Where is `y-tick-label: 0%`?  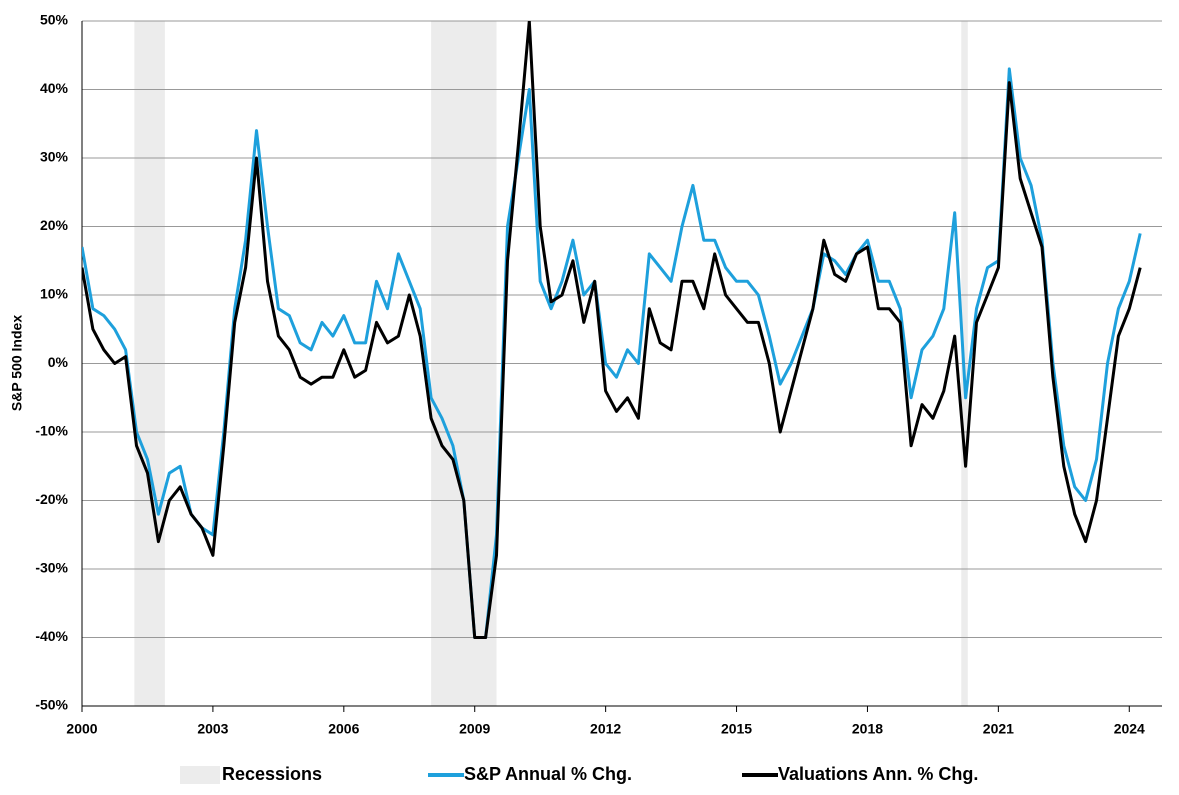
y-tick-label: 0% is located at coordinates (58, 362).